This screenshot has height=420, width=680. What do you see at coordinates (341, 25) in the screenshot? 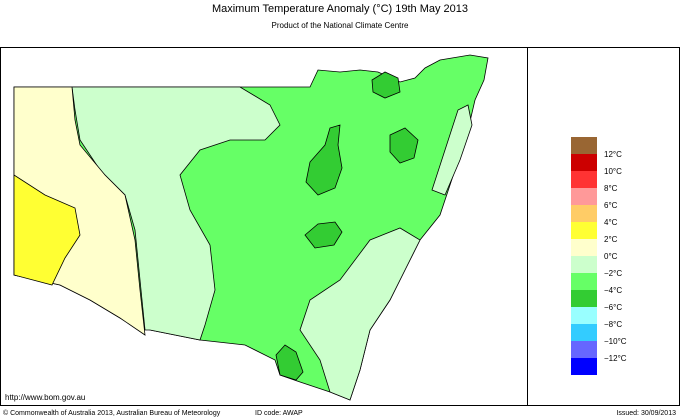
I see `subtitle: Product of the National Climate Centre` at bounding box center [341, 25].